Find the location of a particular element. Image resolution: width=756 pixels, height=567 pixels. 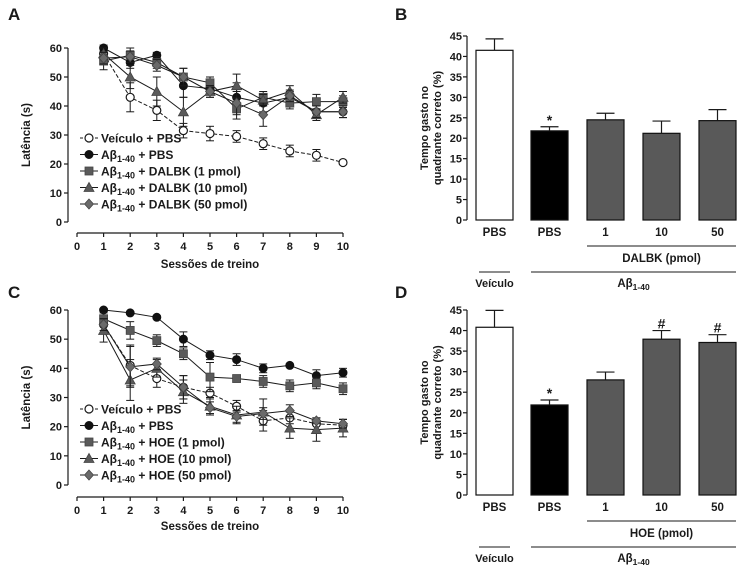

y-tick-label: 60 is located at coordinates (56, 311).